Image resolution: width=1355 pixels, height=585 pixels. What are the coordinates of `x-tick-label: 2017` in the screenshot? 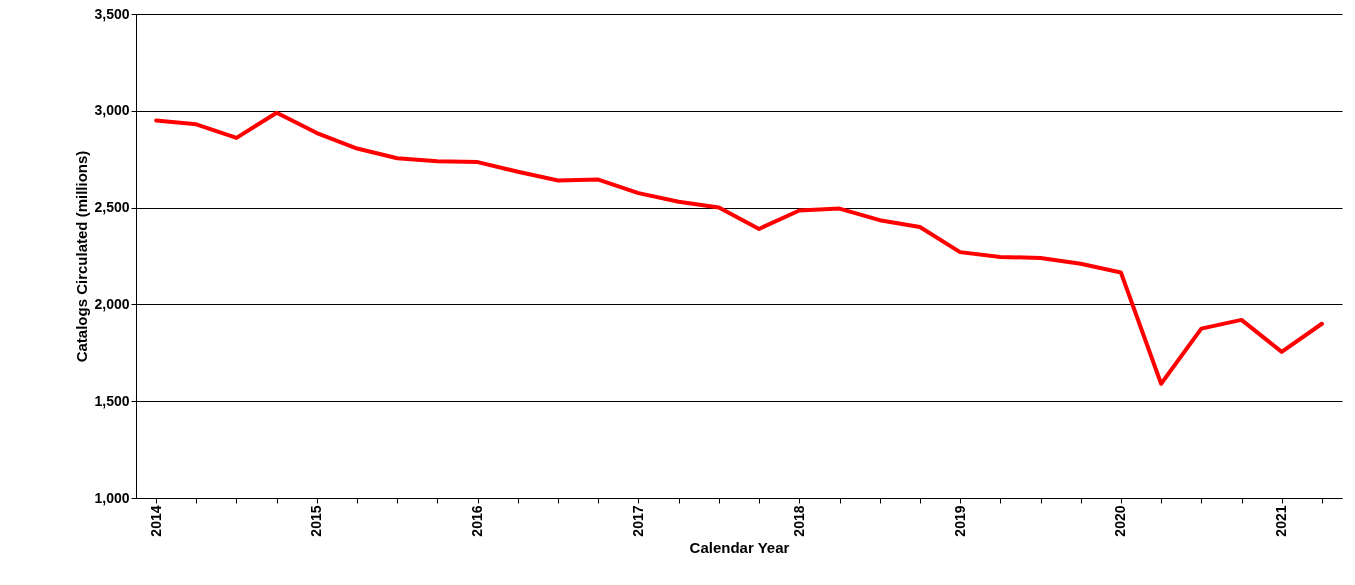 It's located at (638, 521).